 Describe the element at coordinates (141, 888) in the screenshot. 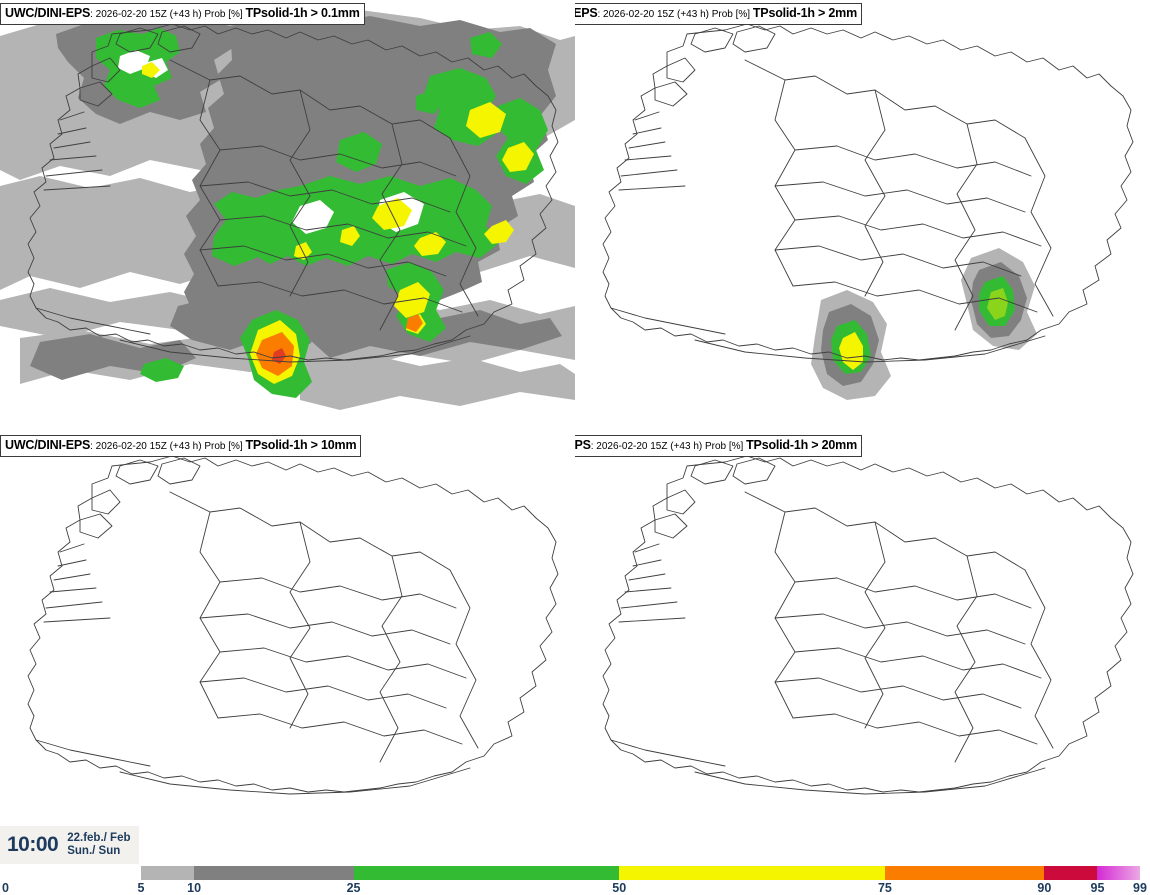

I see `colorbar-tick-5: 5` at that location.